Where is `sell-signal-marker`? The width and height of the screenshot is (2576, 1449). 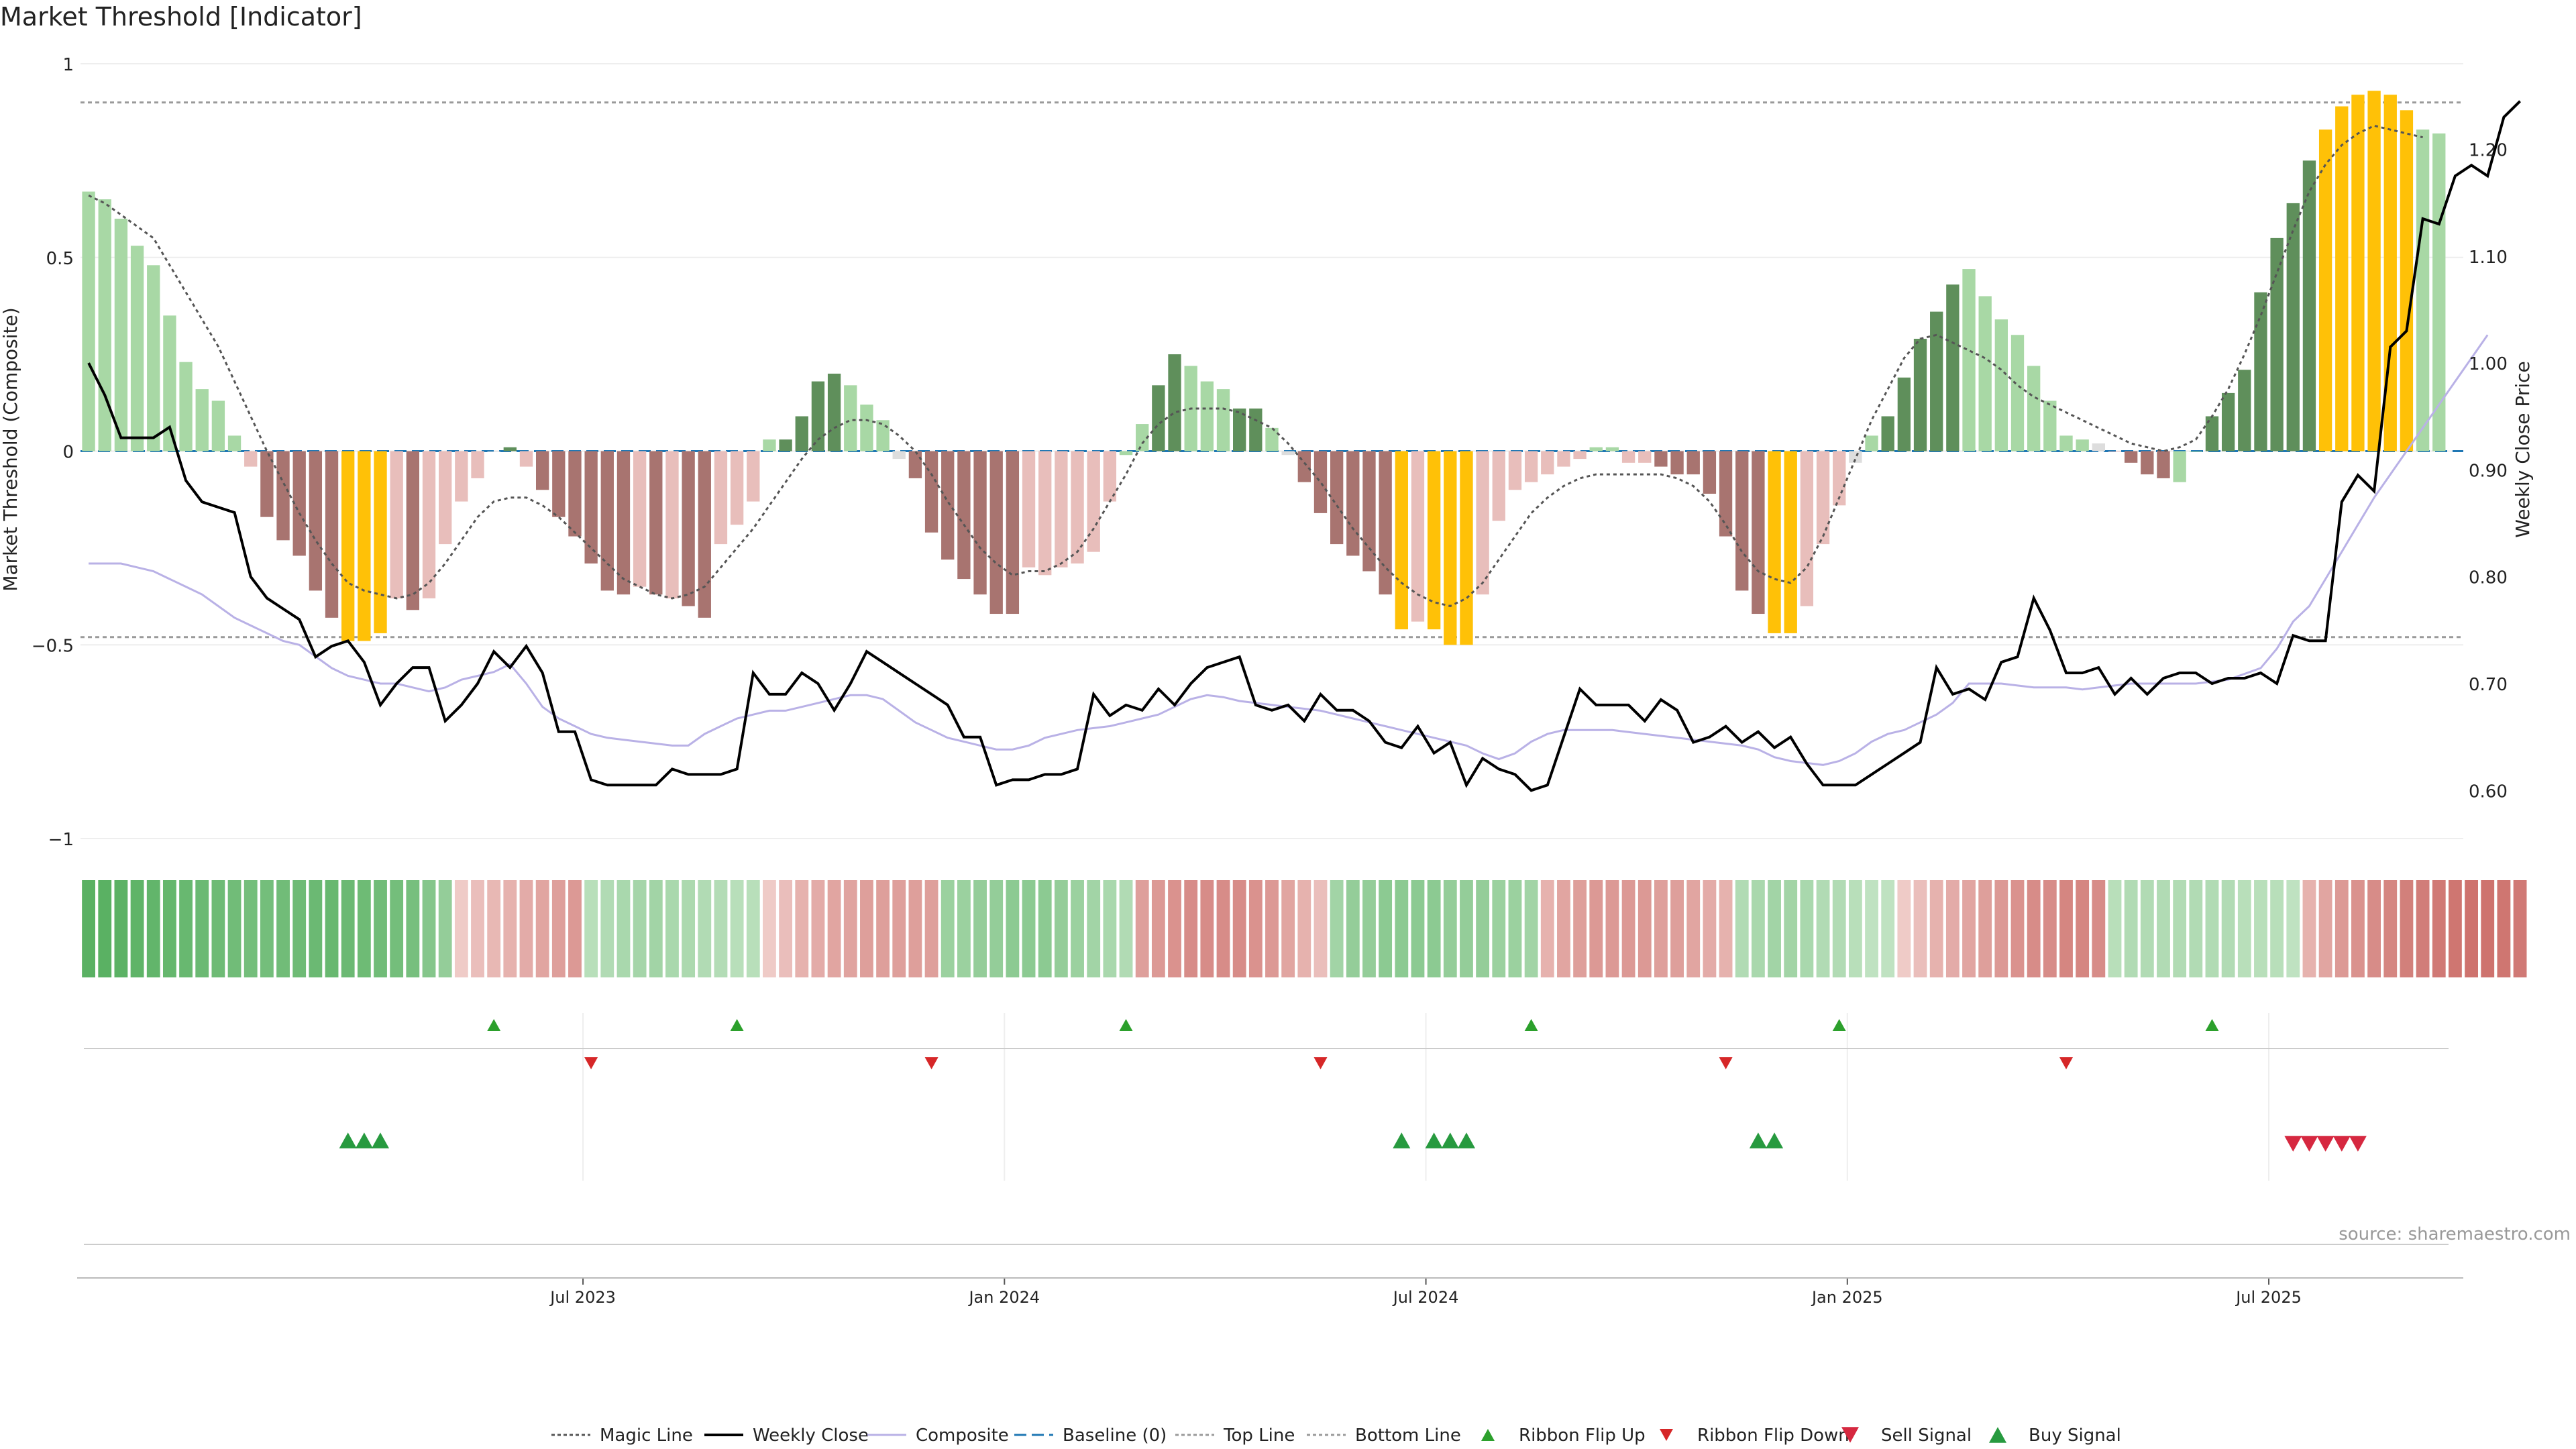 sell-signal-marker is located at coordinates (2325, 1144).